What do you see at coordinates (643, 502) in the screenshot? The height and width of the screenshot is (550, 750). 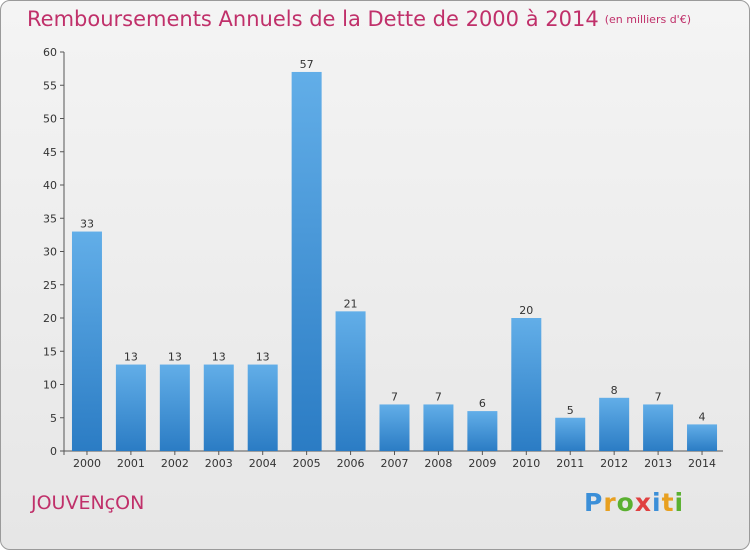 I see `logo-letter: x` at bounding box center [643, 502].